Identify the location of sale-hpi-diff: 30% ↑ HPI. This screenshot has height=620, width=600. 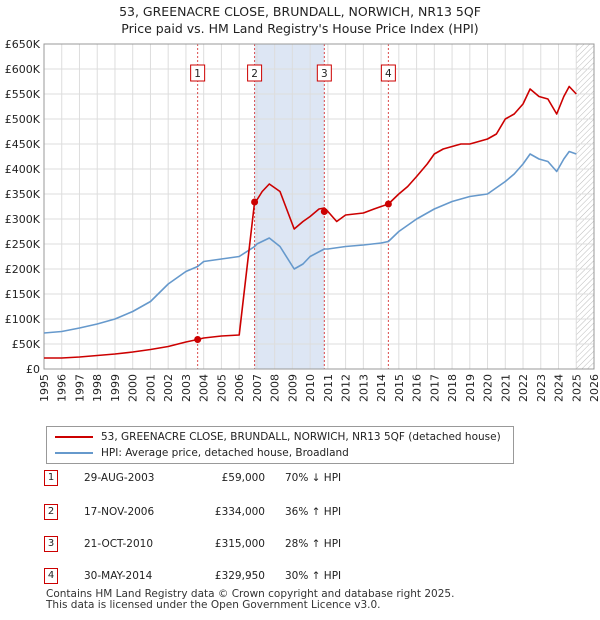
(313, 576).